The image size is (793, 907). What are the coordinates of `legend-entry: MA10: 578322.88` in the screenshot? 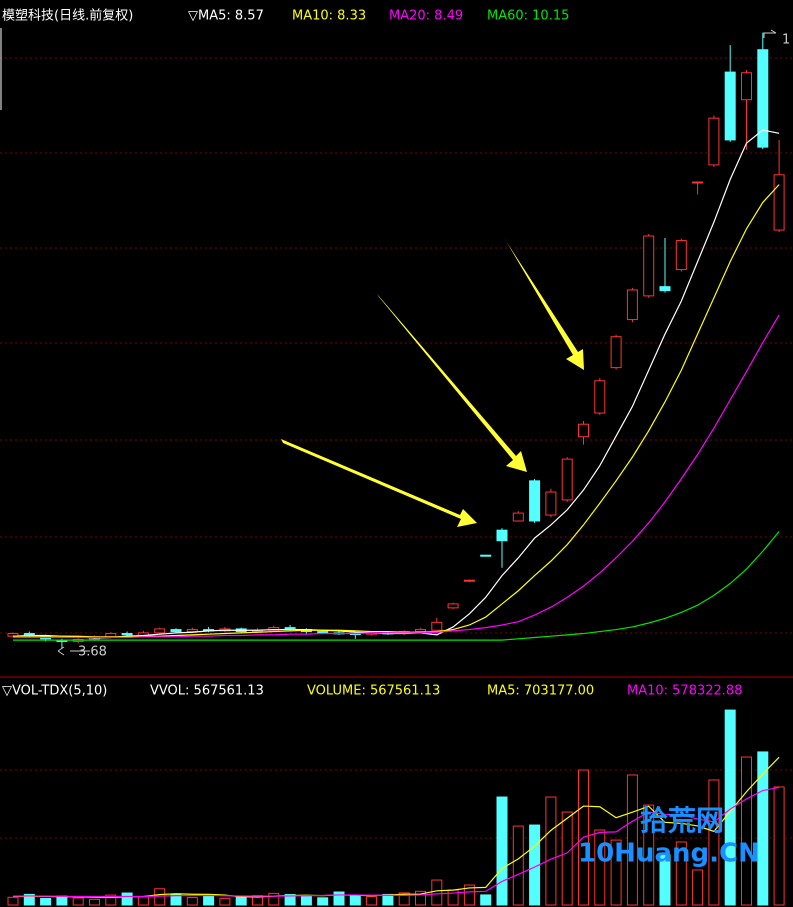 It's located at (684, 691).